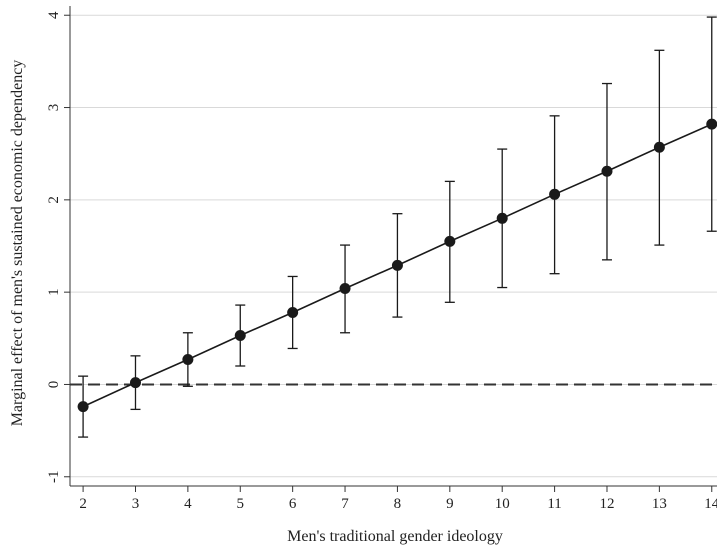 This screenshot has height=548, width=717. Describe the element at coordinates (136, 504) in the screenshot. I see `x-tick-label-1: 3` at that location.